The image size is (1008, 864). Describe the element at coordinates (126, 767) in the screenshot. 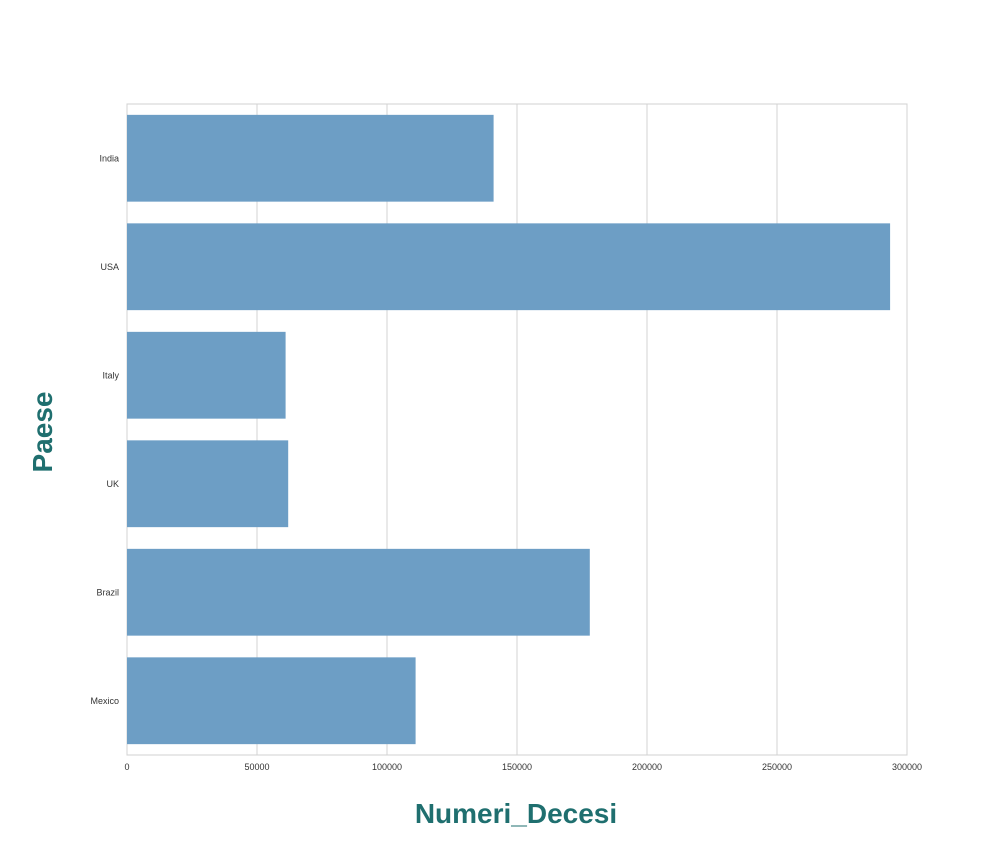

I see `x-tick-label: 0` at that location.